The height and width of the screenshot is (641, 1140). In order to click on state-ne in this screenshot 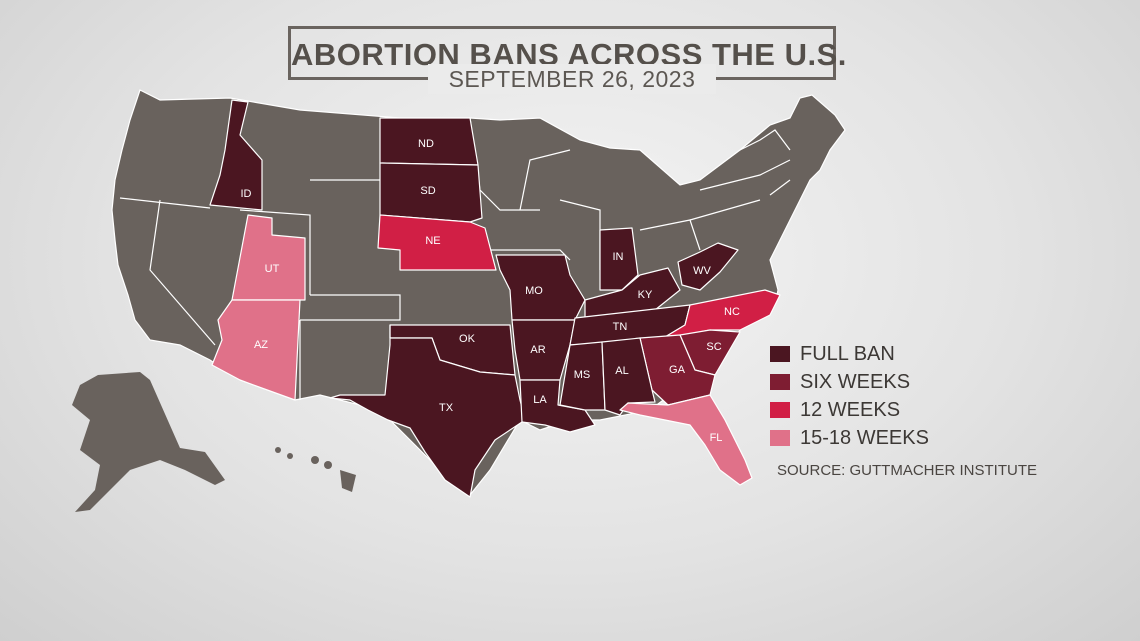, I will do `click(437, 242)`.